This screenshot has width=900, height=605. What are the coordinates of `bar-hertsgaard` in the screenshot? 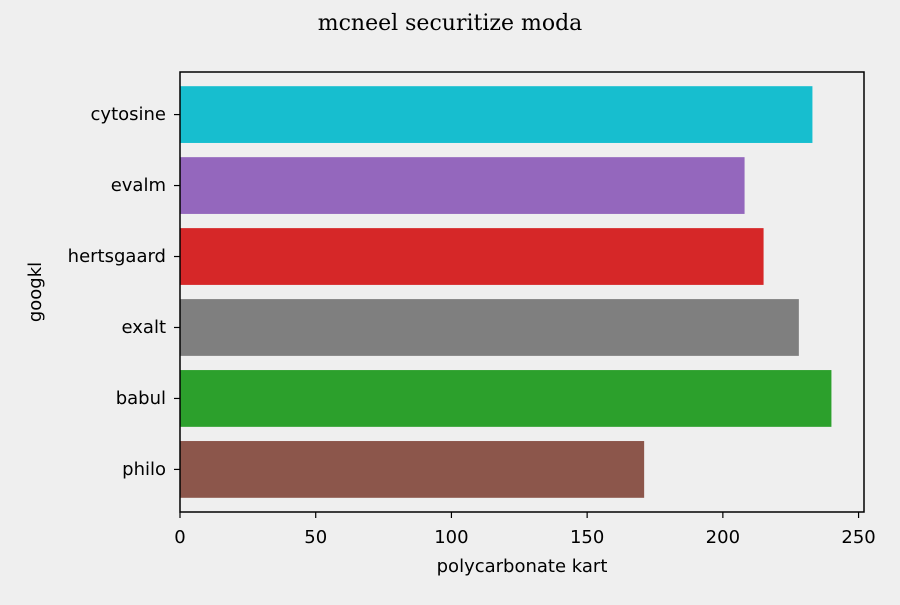 It's located at (472, 256).